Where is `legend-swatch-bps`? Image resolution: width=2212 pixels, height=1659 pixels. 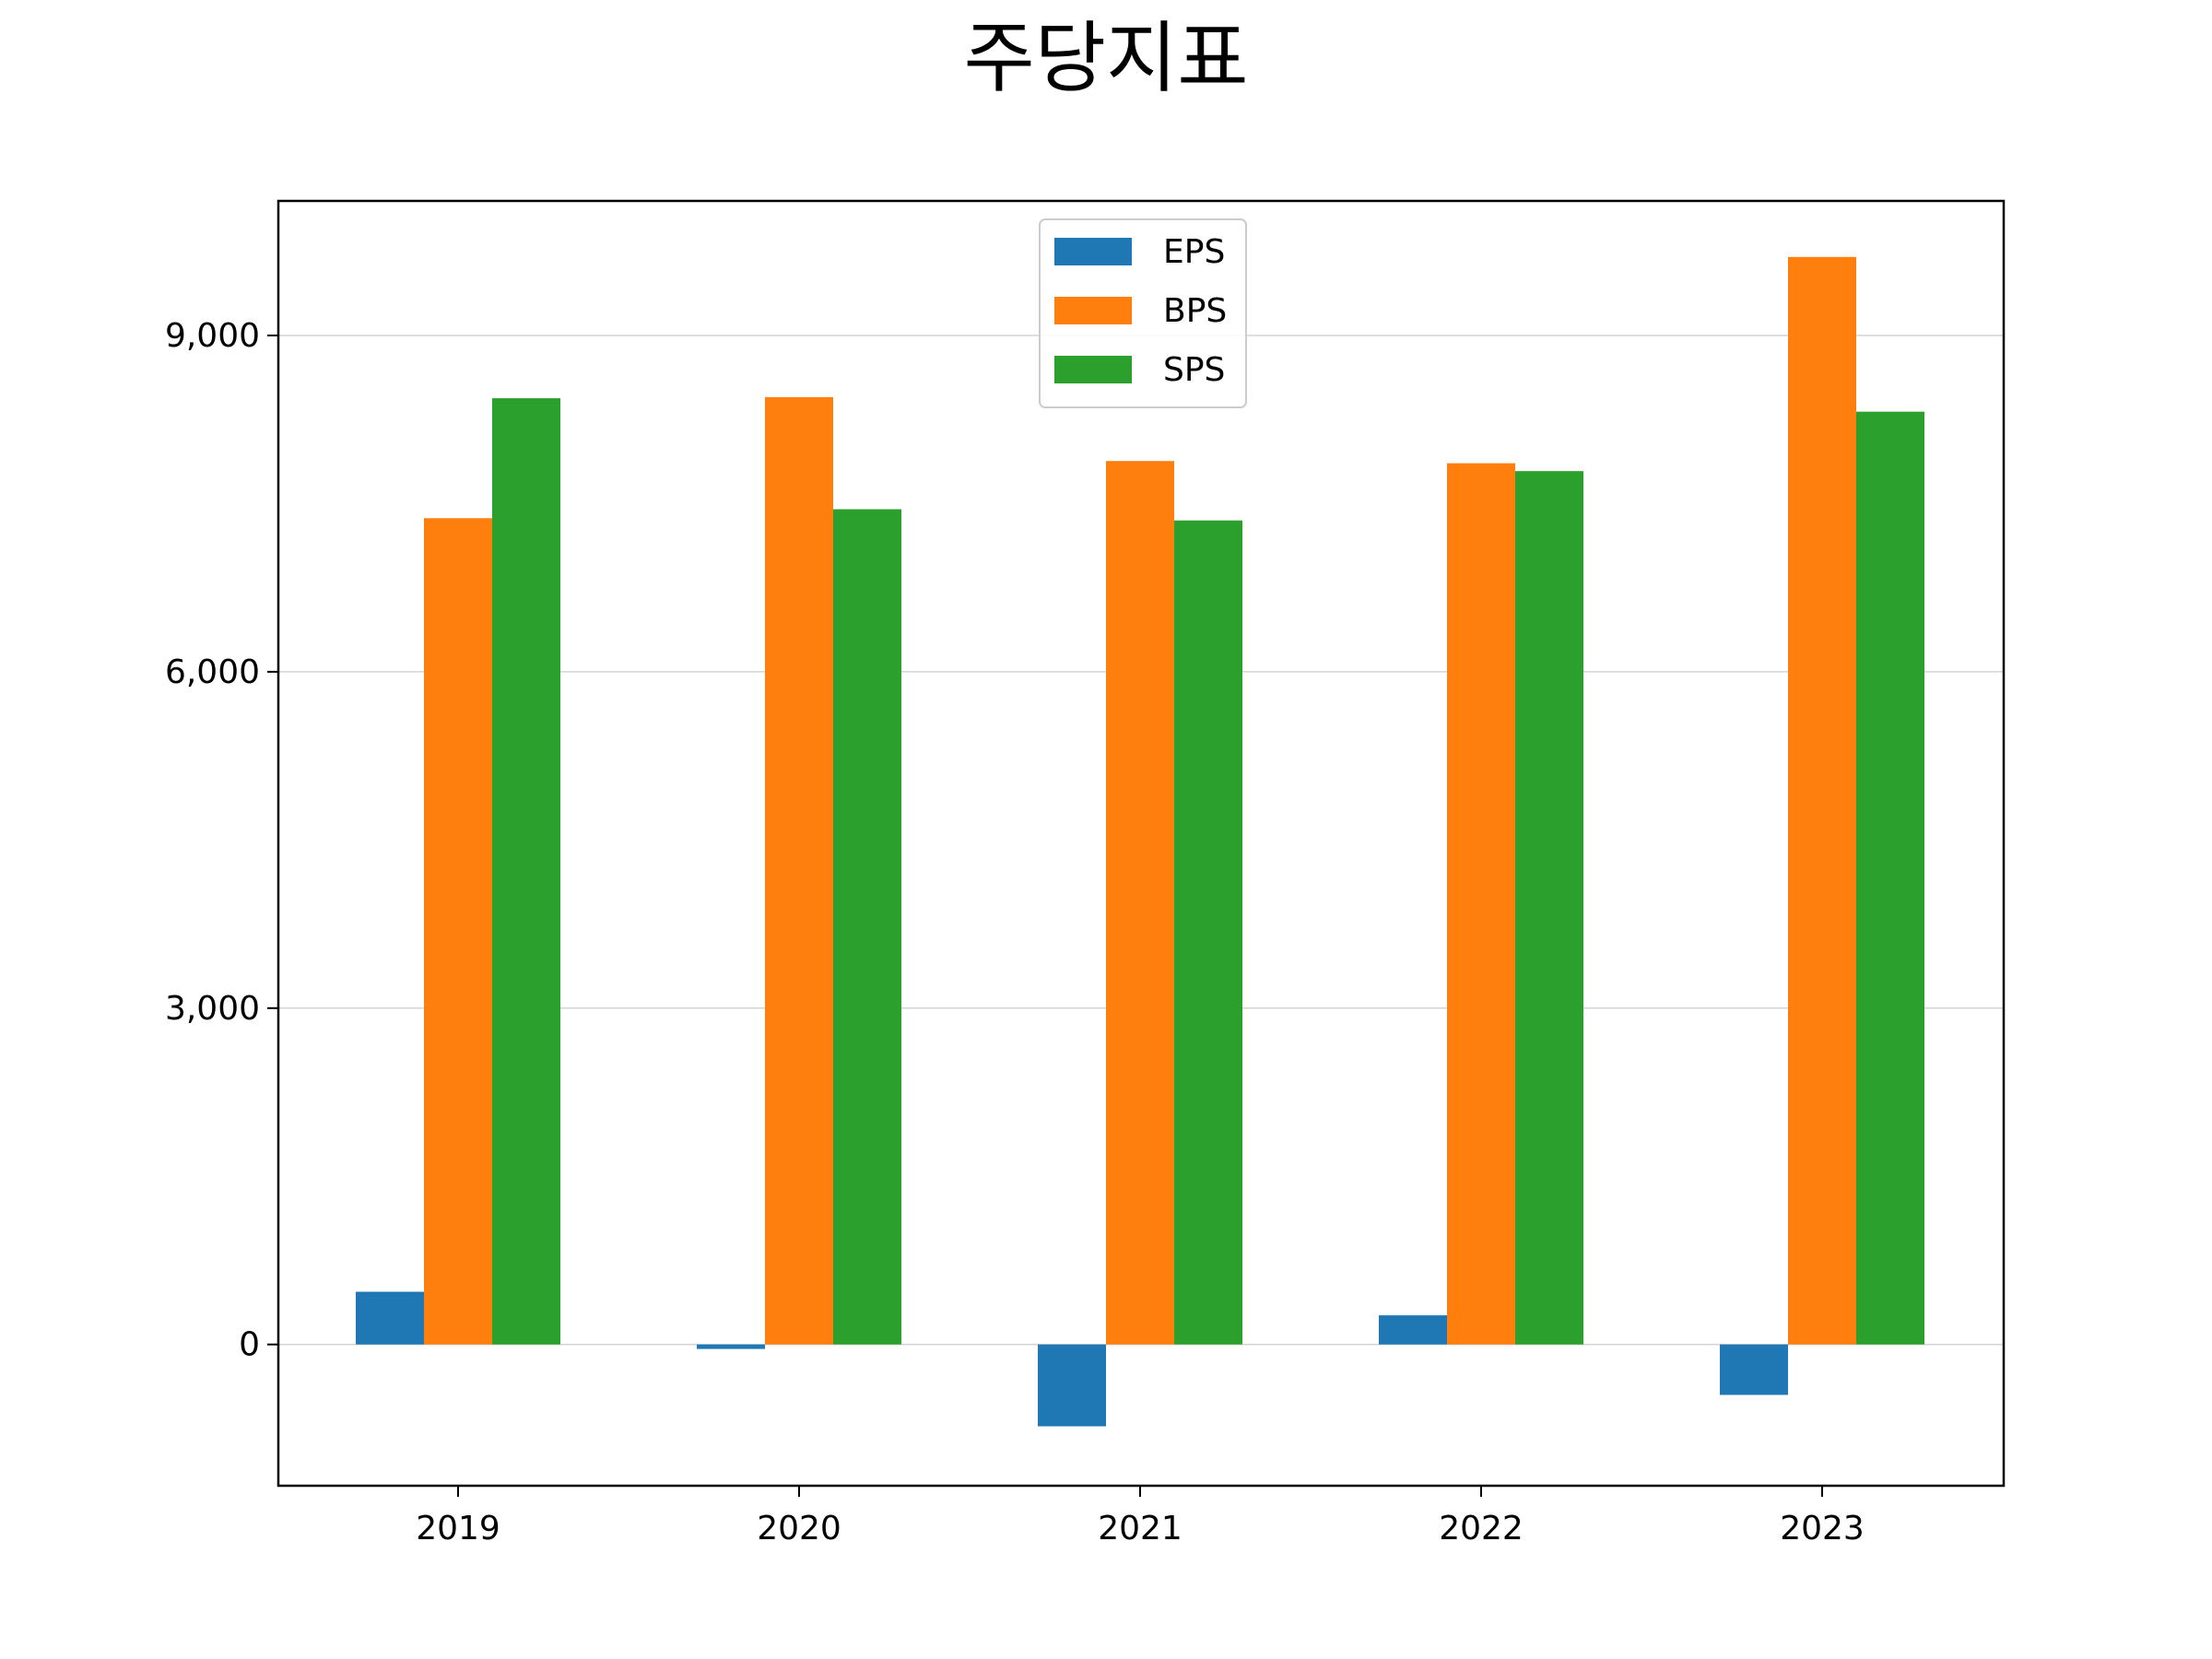
legend-swatch-bps is located at coordinates (1093, 310).